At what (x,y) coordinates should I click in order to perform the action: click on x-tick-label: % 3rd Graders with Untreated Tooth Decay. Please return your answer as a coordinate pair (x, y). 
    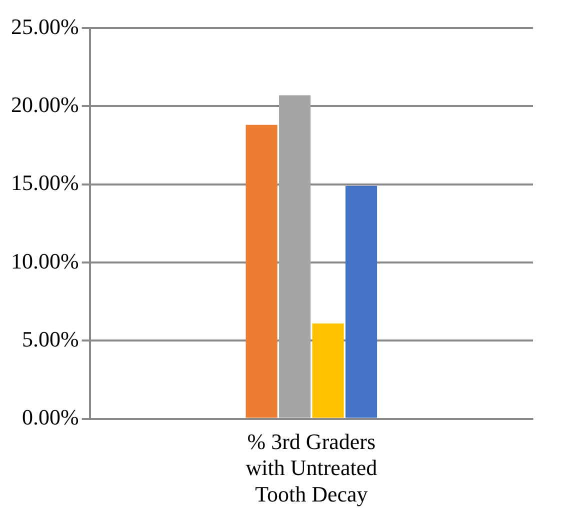
    Looking at the image, I should click on (312, 467).